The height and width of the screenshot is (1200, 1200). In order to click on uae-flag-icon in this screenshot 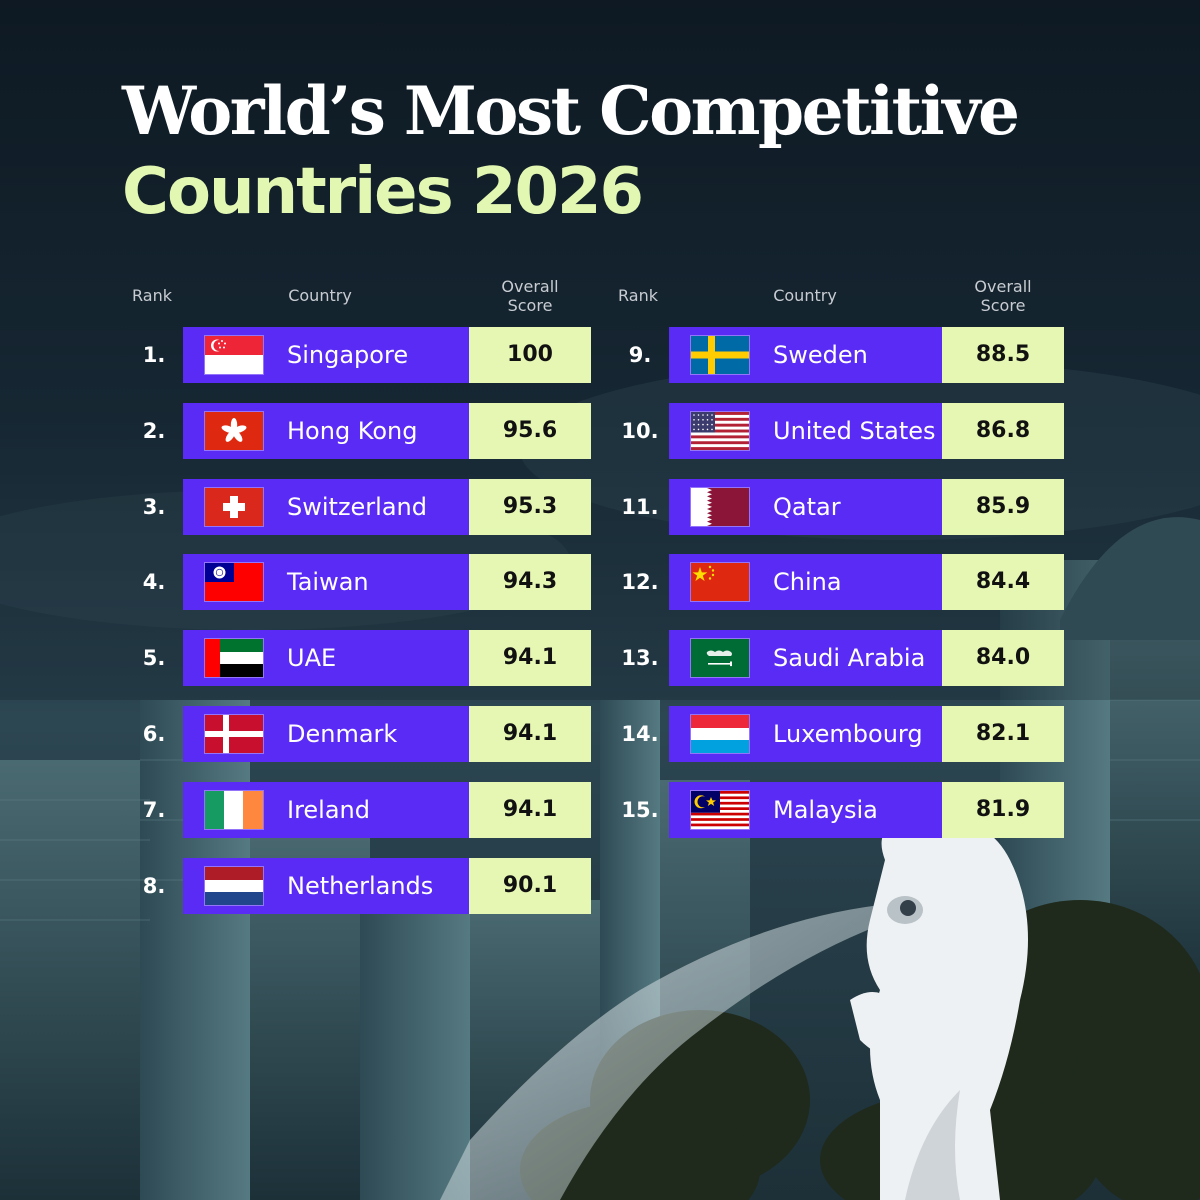, I will do `click(234, 658)`.